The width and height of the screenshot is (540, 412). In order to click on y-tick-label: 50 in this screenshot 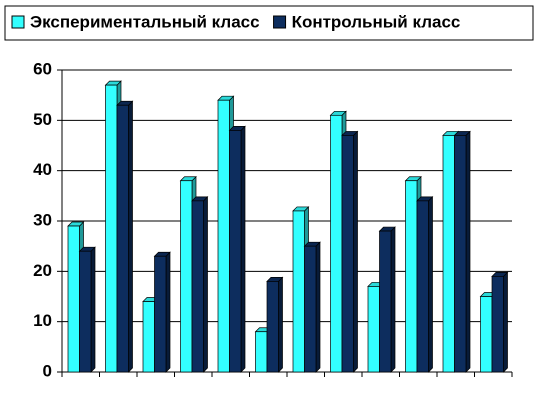, I will do `click(42, 119)`.